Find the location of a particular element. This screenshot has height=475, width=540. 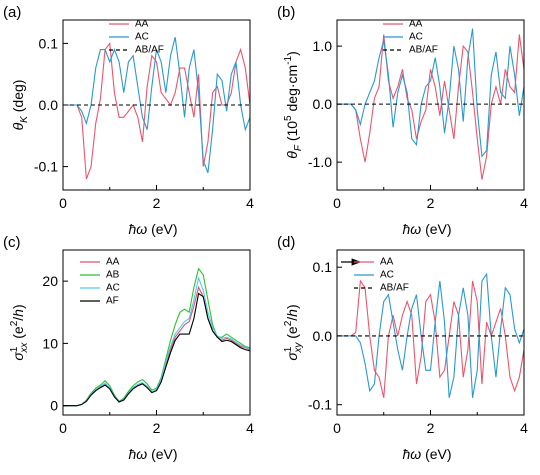

panel-label: (c) is located at coordinates (12, 242).